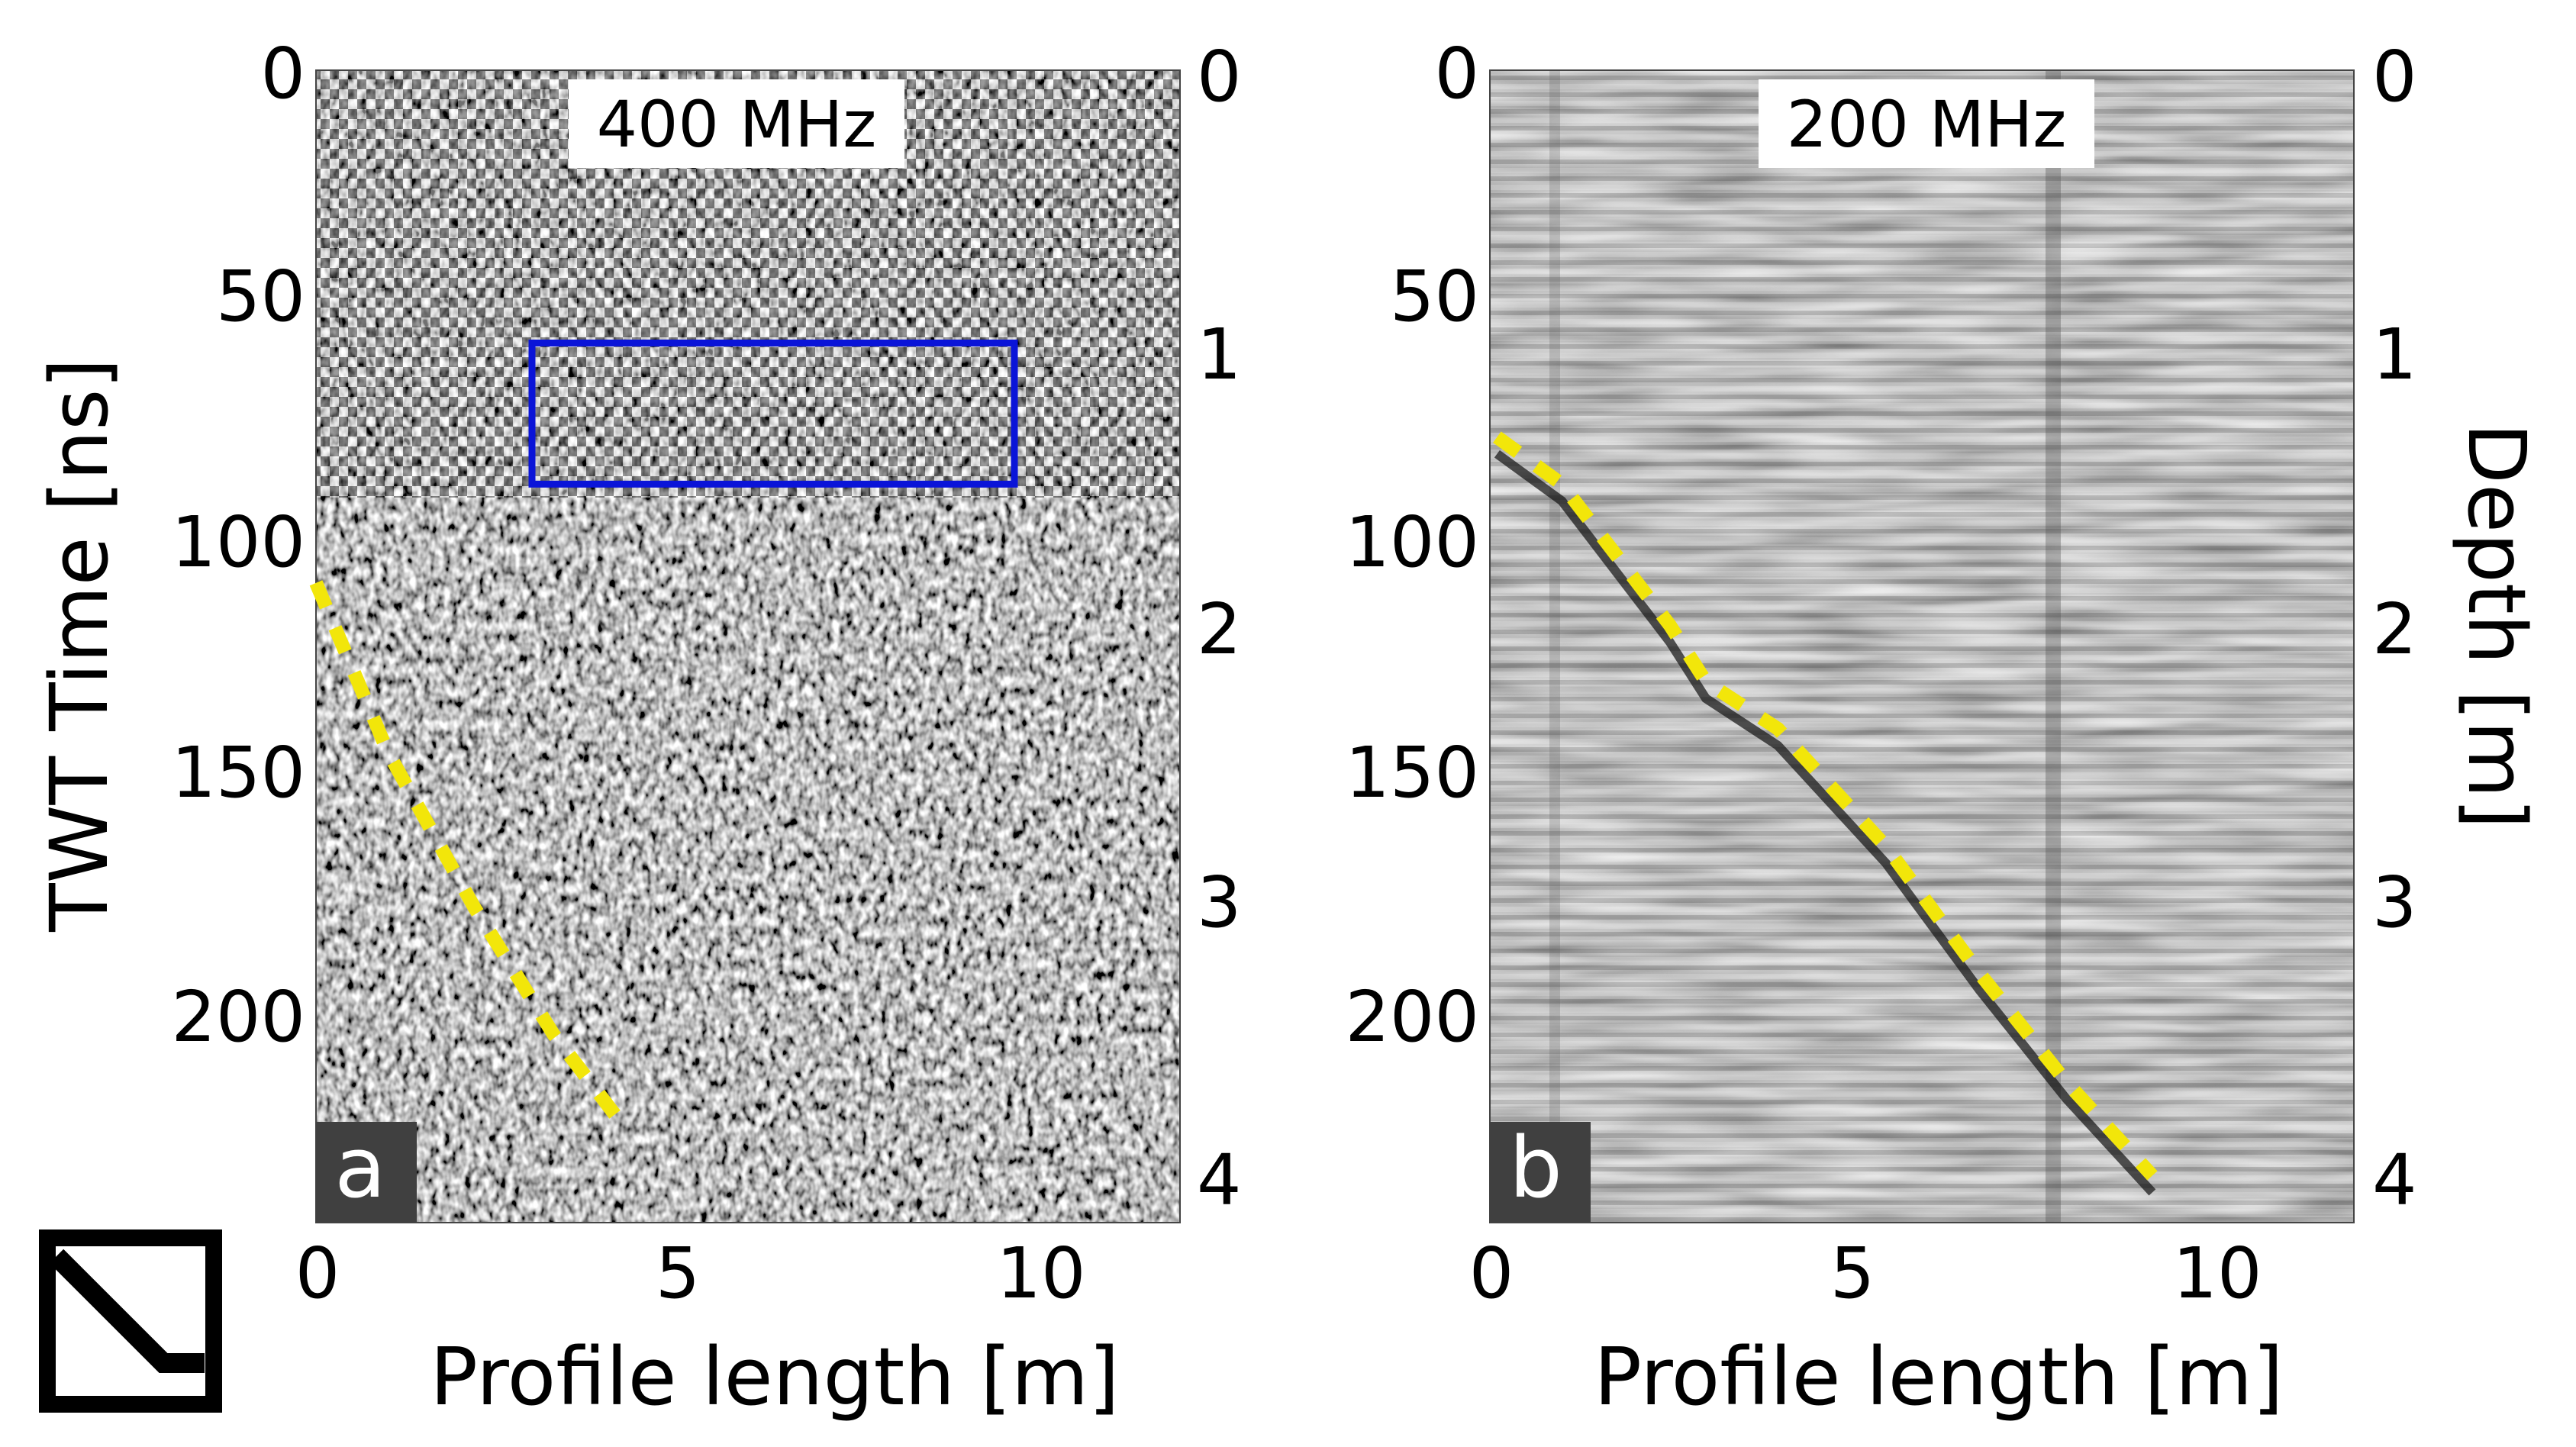  I want to click on frequency-label-box-b, so click(1926, 123).